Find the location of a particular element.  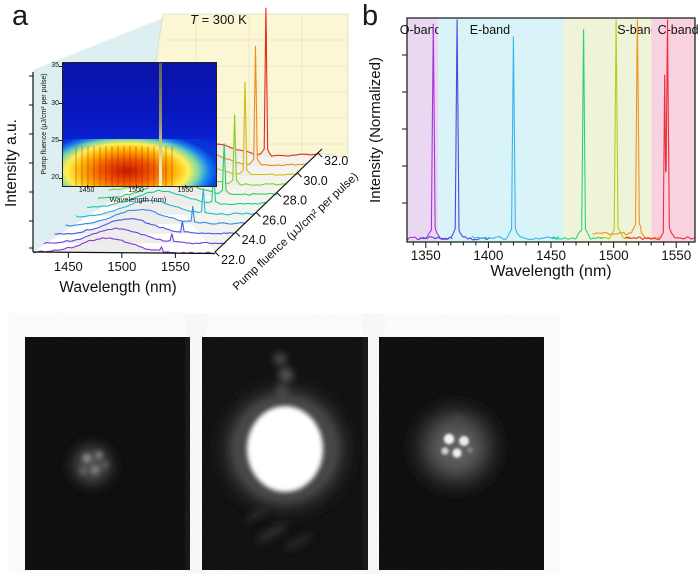

panel-e-letter: e is located at coordinates (396, 361).